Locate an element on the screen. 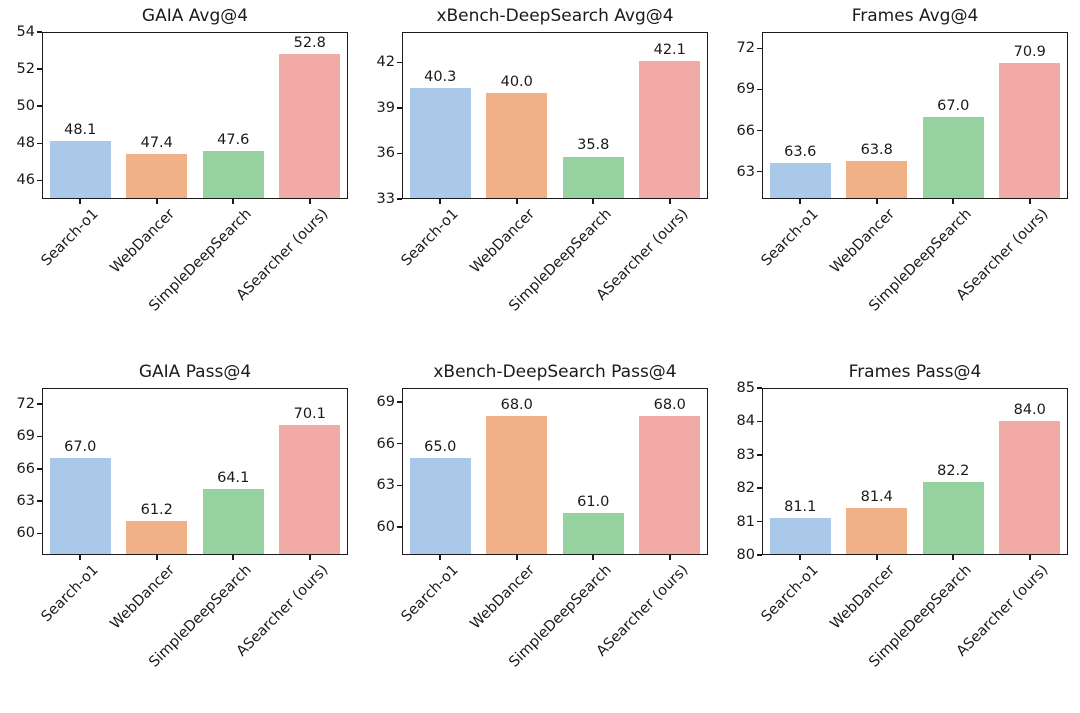 This screenshot has height=713, width=1080. y-tick-label: 54 is located at coordinates (25, 32).